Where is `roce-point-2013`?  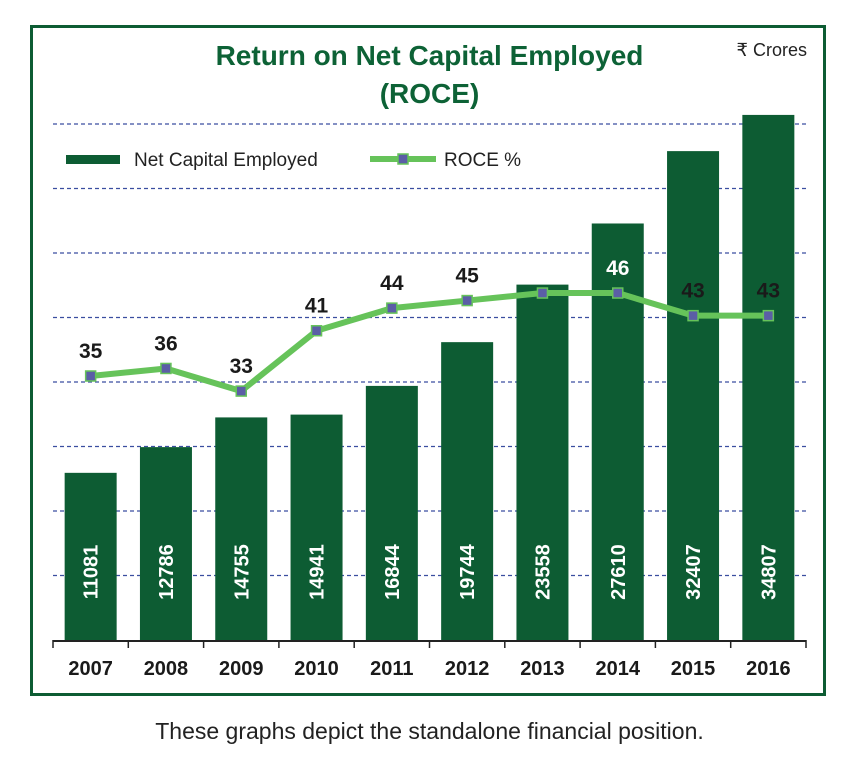 roce-point-2013 is located at coordinates (542, 293).